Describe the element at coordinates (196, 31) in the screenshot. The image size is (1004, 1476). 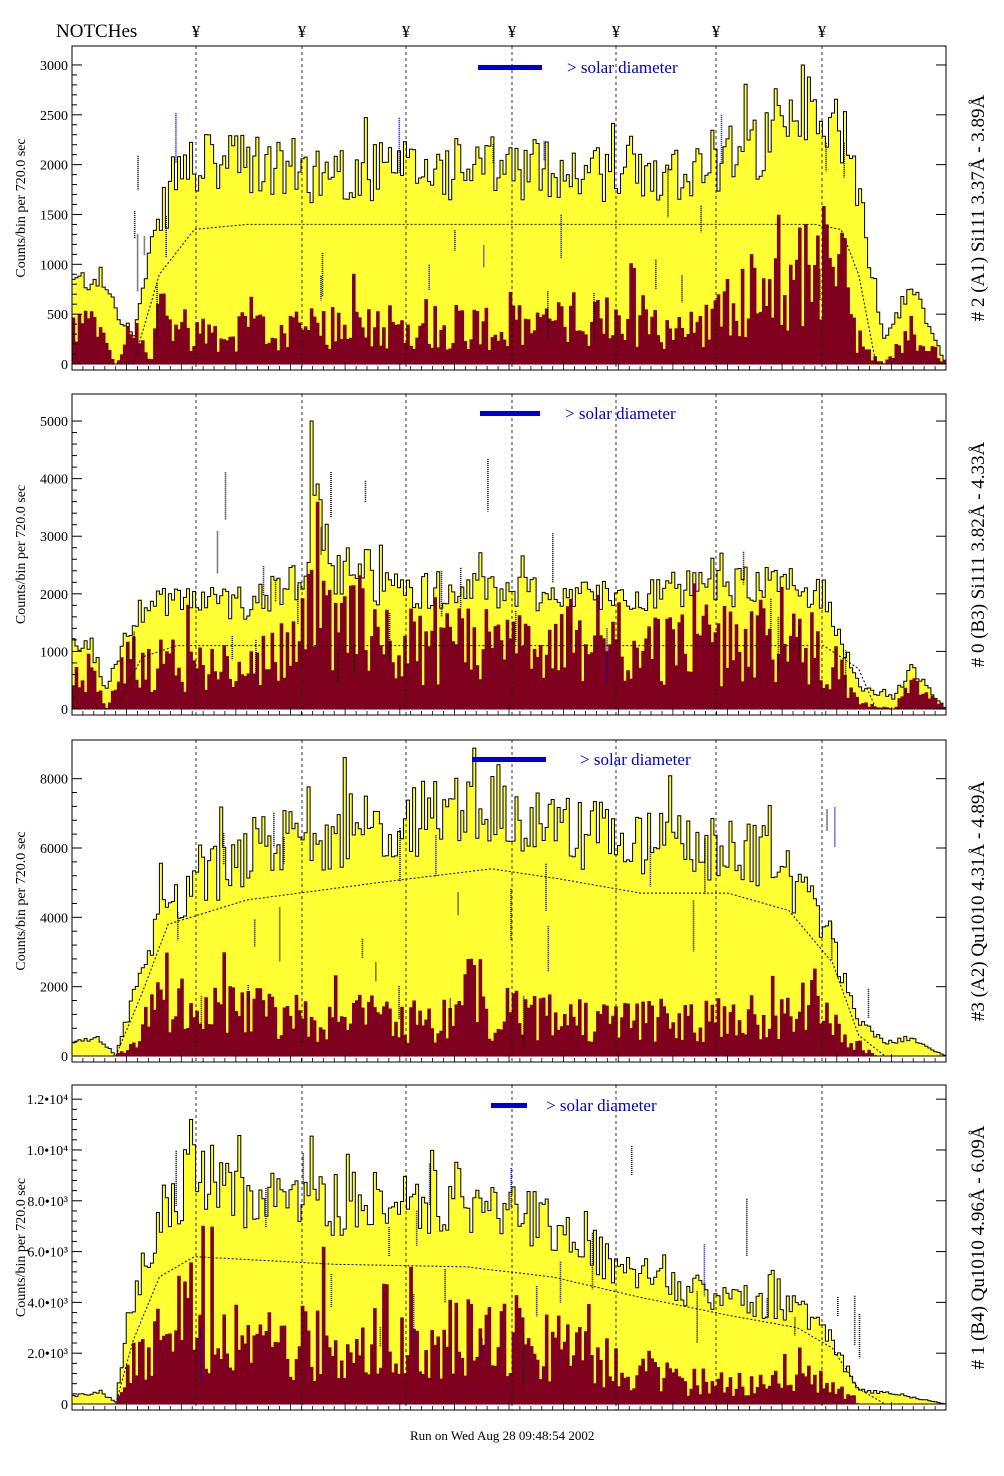
I see `notch-symbol-1: ¥` at that location.